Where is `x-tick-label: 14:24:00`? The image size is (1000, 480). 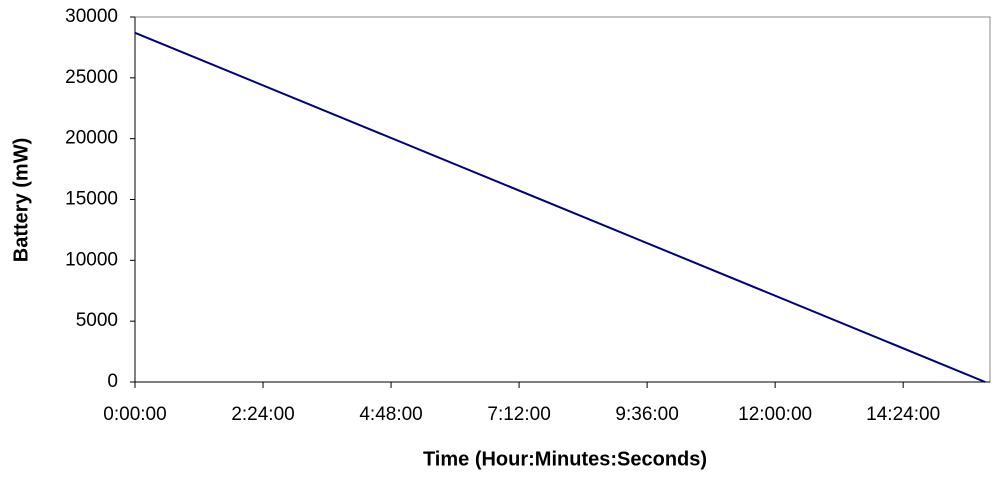
x-tick-label: 14:24:00 is located at coordinates (903, 414).